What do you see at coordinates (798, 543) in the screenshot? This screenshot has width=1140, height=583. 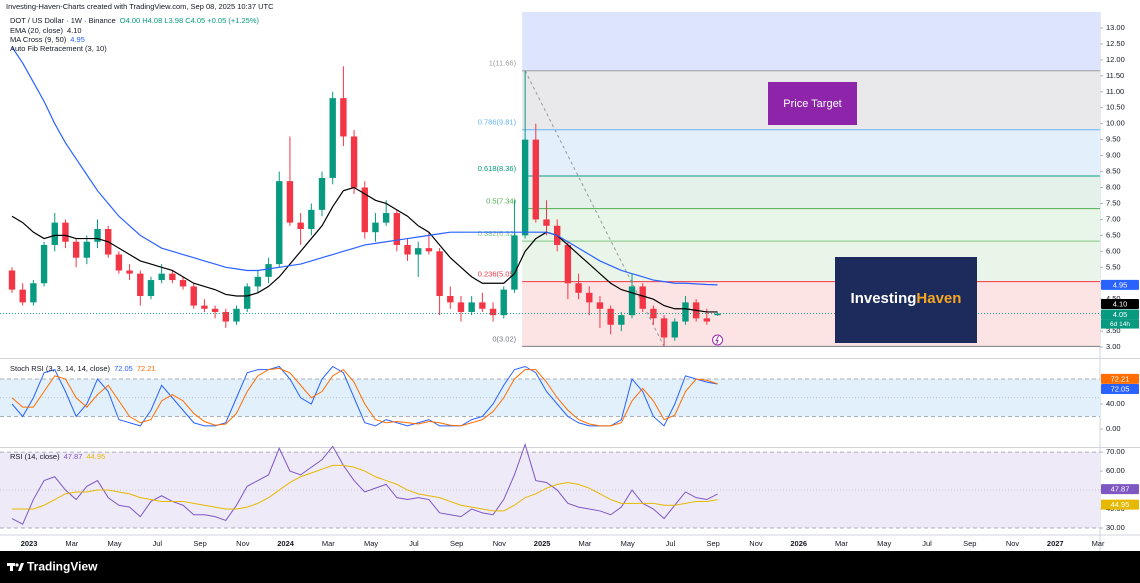 I see `x-tick-label: 2026` at bounding box center [798, 543].